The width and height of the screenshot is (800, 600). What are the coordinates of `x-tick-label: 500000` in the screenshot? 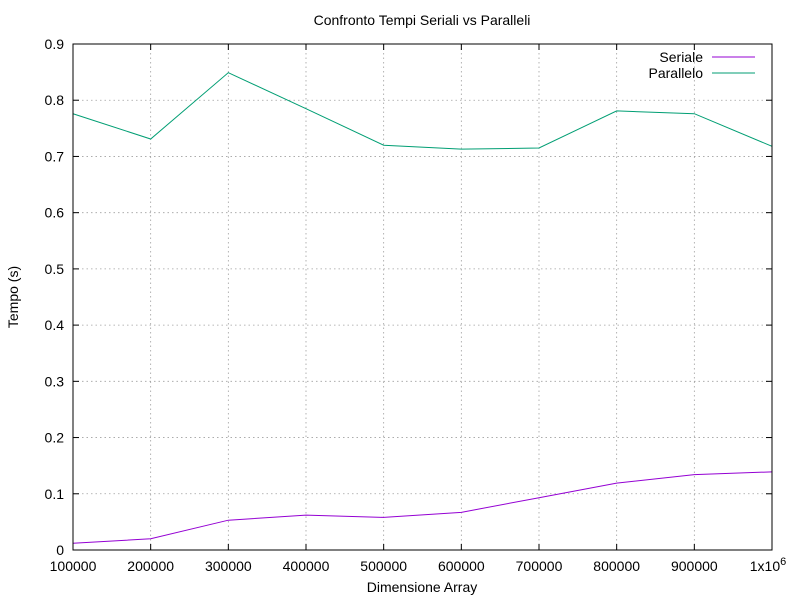 It's located at (383, 566).